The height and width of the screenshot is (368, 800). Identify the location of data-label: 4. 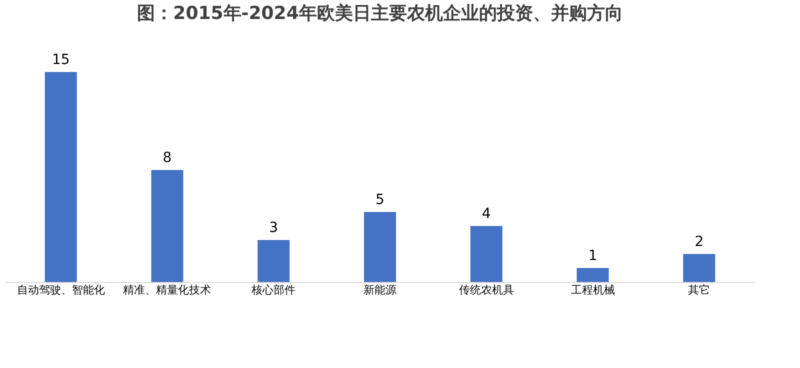
(486, 214).